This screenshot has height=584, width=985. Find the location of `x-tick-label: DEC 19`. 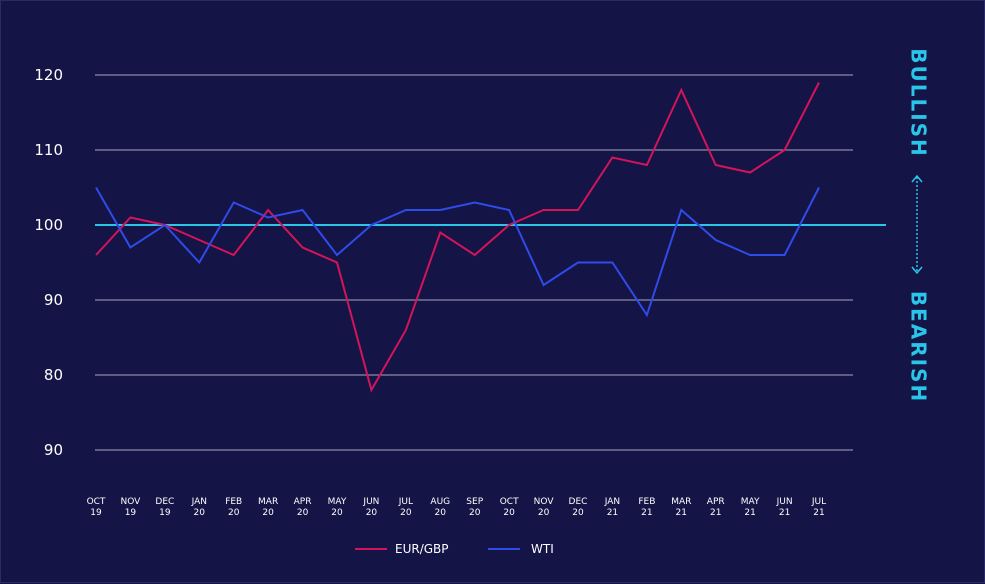

x-tick-label: DEC 19 is located at coordinates (164, 507).